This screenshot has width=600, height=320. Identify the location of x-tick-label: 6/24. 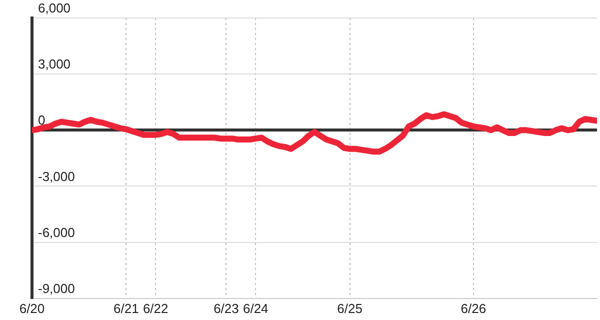
(255, 308).